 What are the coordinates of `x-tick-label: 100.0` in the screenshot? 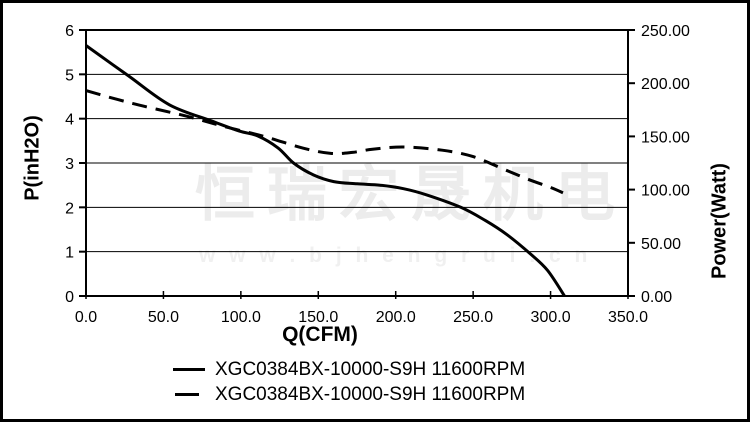 It's located at (241, 317).